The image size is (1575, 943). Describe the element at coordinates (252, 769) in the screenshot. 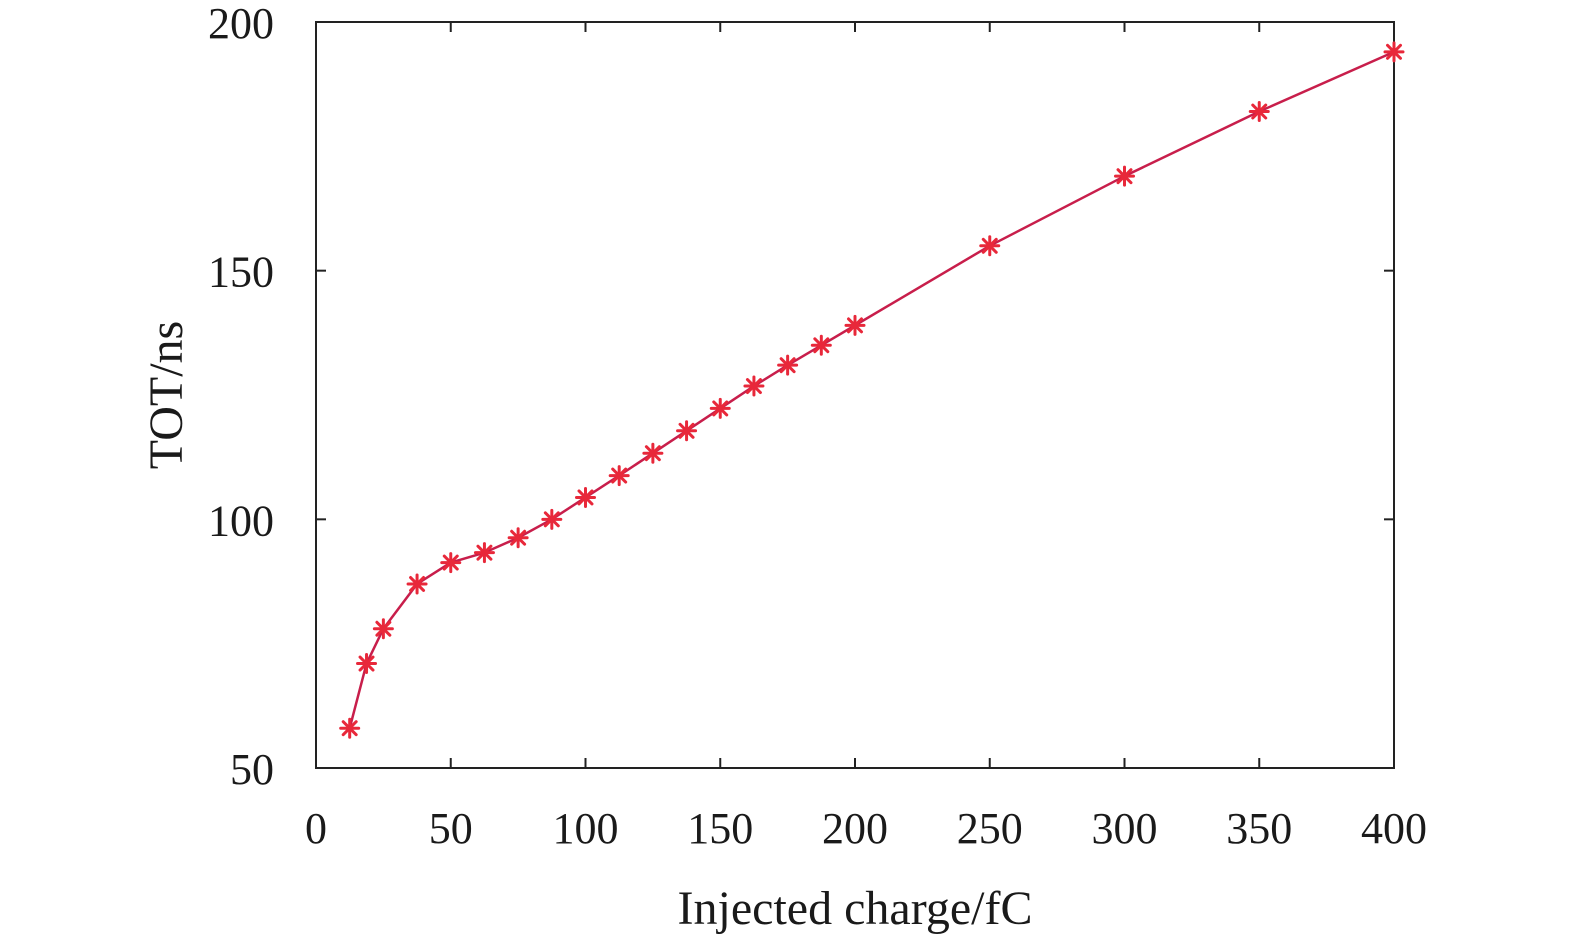

I see `y-tick-label: 50` at that location.